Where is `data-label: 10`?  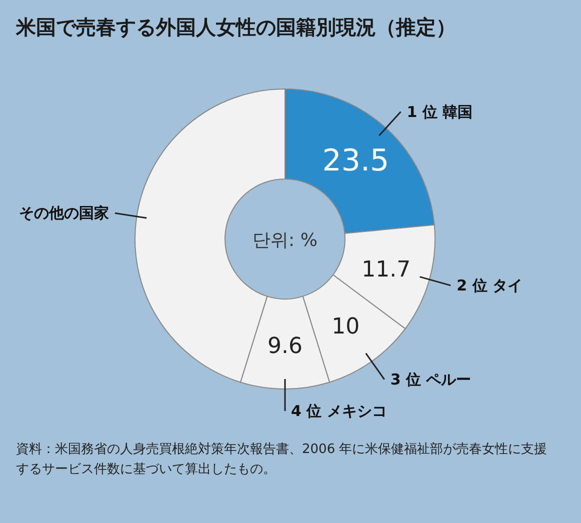 data-label: 10 is located at coordinates (346, 327).